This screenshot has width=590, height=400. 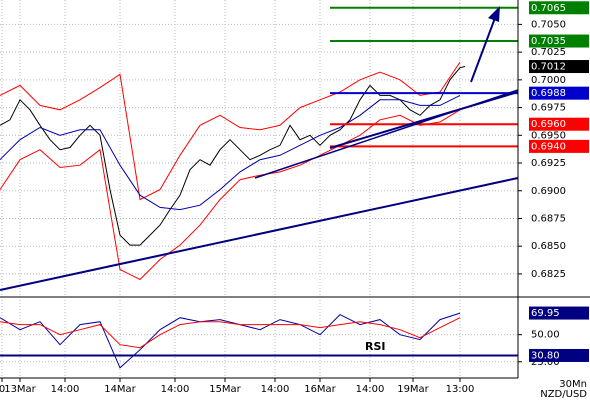 I want to click on symbol: NZD/USD, so click(x=563, y=394).